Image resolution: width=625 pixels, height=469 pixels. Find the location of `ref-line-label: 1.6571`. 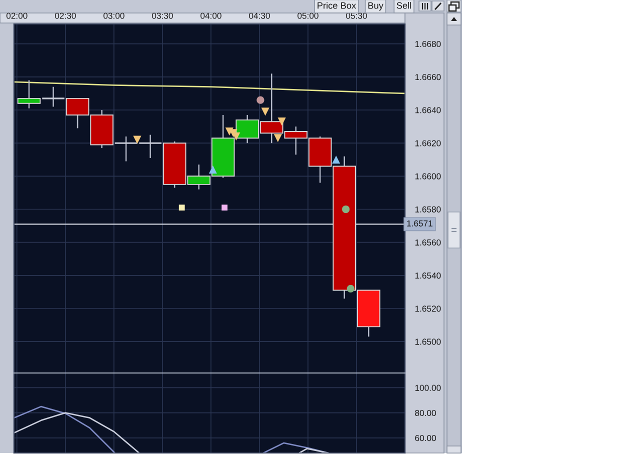

ref-line-label: 1.6571 is located at coordinates (419, 223).